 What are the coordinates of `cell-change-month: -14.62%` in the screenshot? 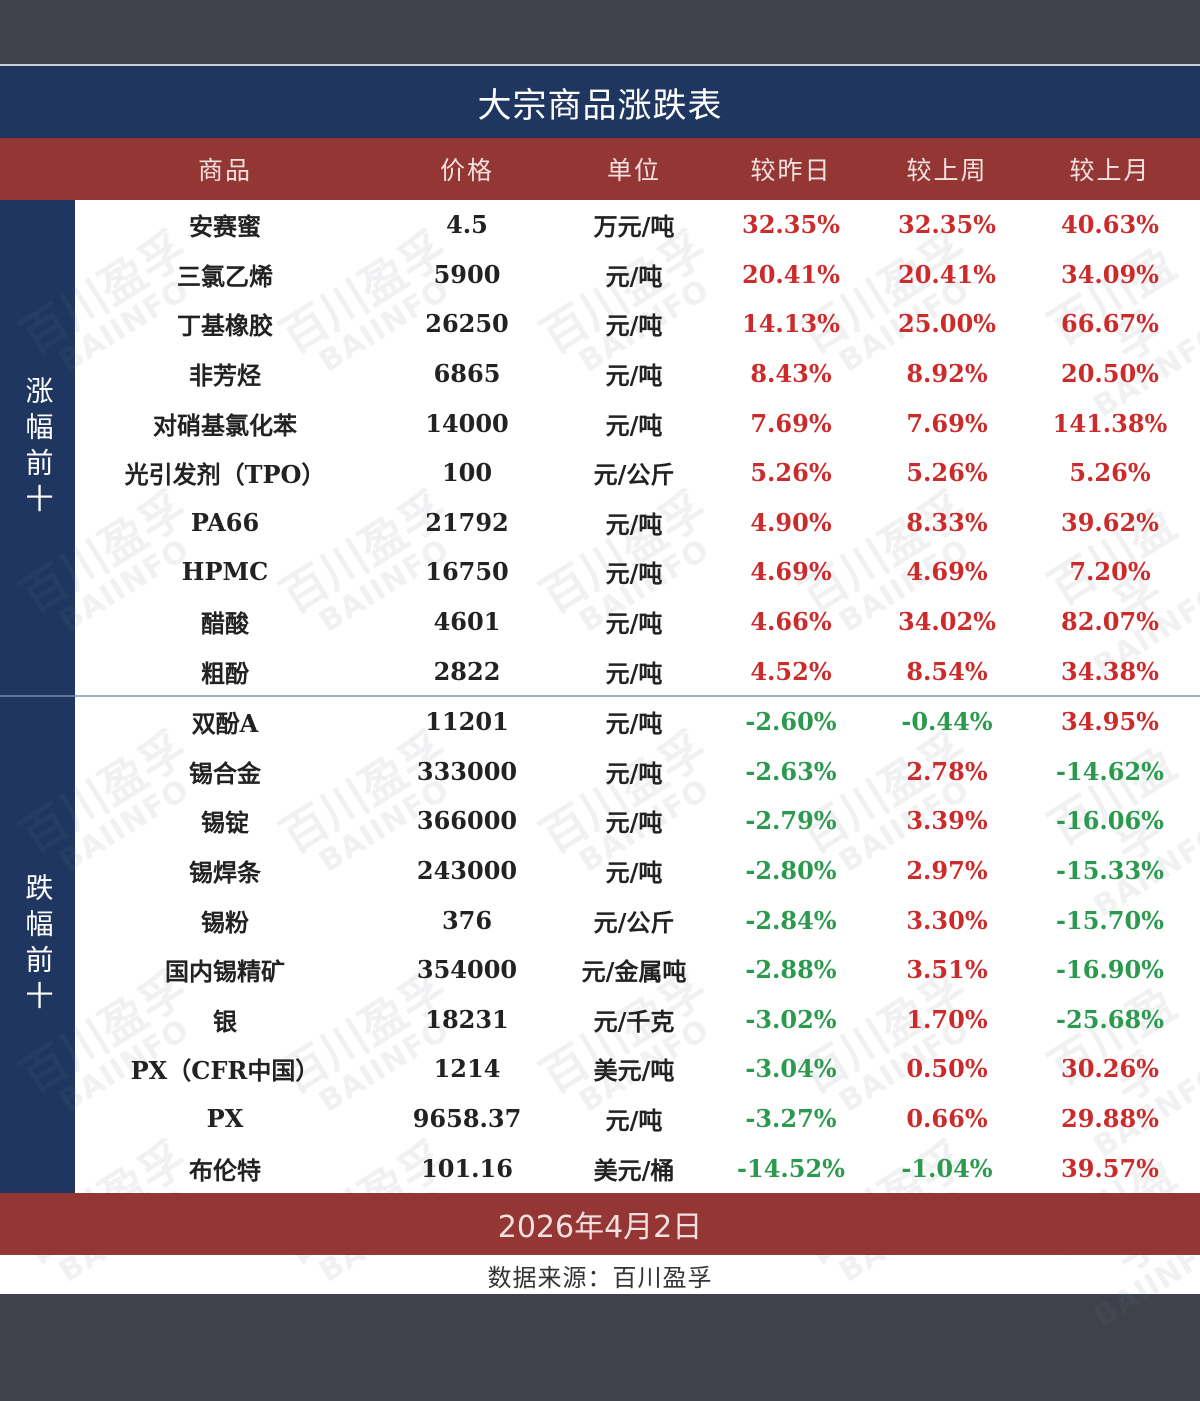 It's located at (1110, 771).